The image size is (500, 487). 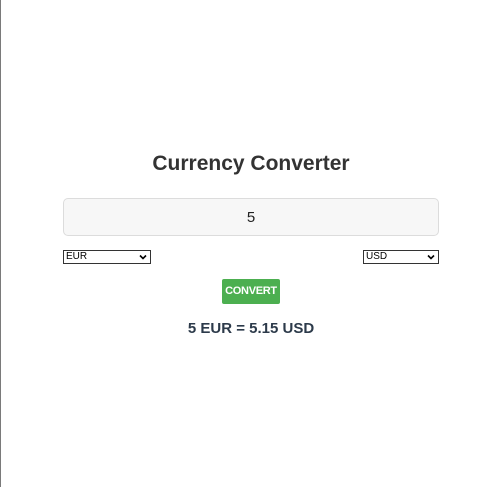 I want to click on button-row: CONVERT, so click(x=251, y=291).